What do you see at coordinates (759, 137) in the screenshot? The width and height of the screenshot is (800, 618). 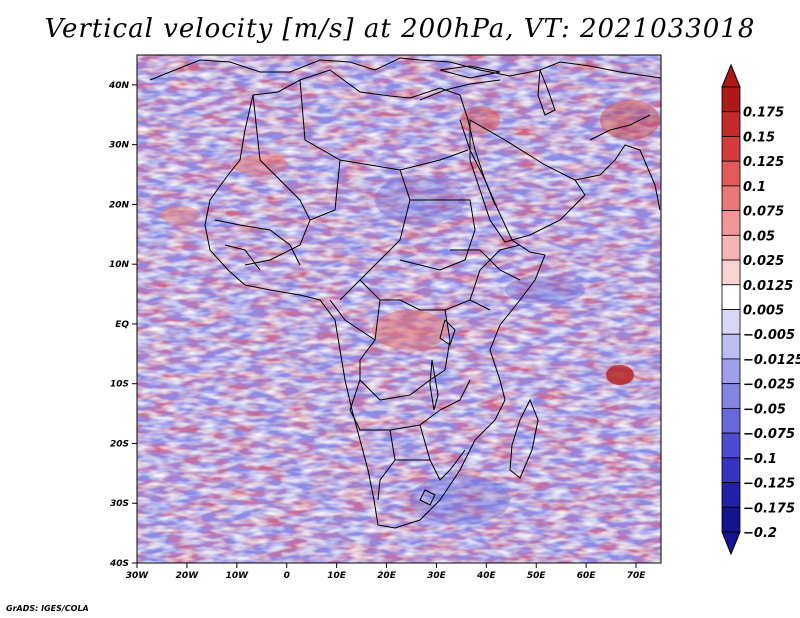 I see `colorbar-label: 0.15` at bounding box center [759, 137].